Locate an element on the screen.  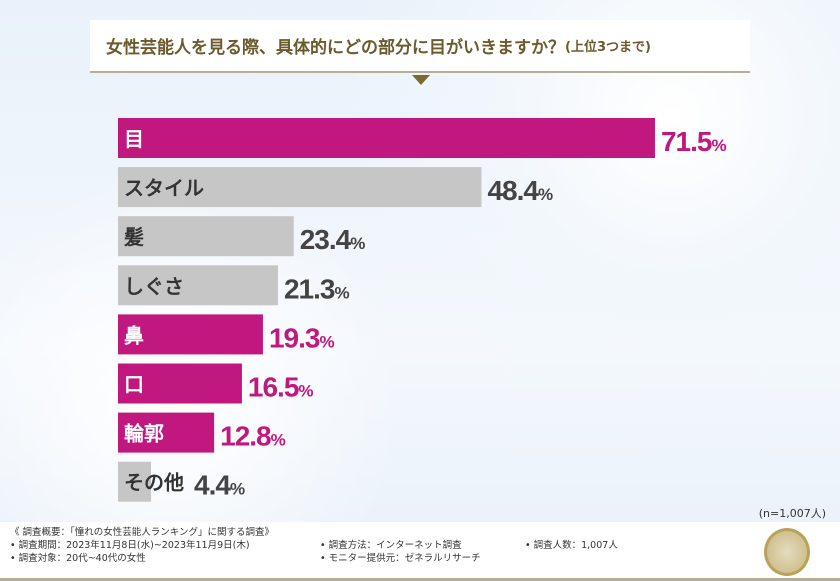
value-label: 4.4% is located at coordinates (219, 485).